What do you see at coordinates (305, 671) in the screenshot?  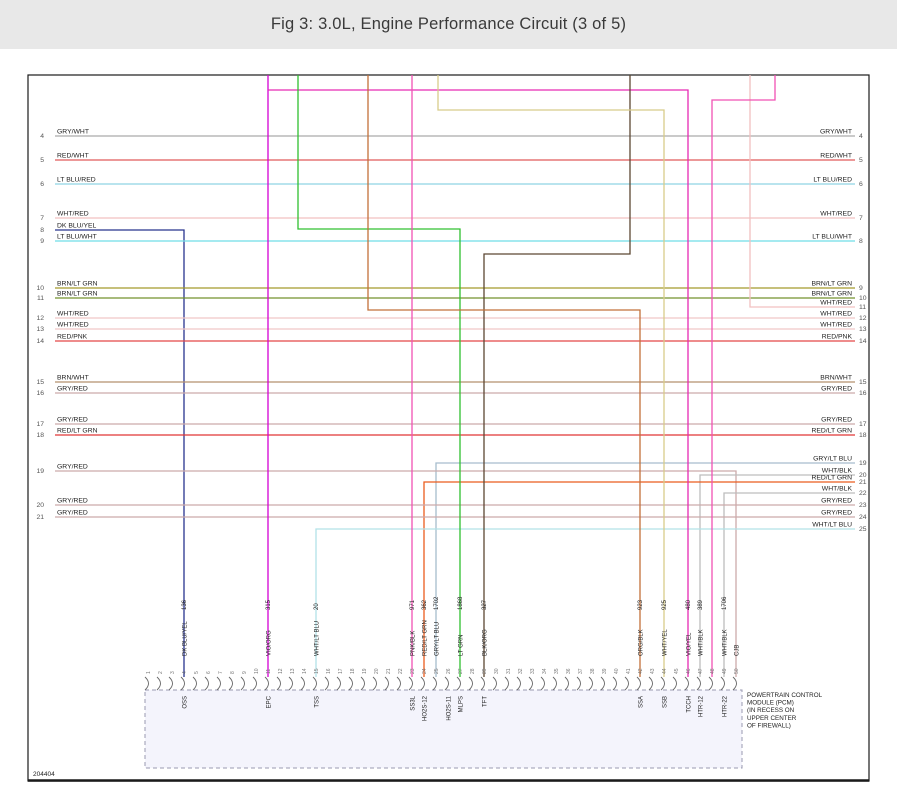 I see `pin-number: 14` at bounding box center [305, 671].